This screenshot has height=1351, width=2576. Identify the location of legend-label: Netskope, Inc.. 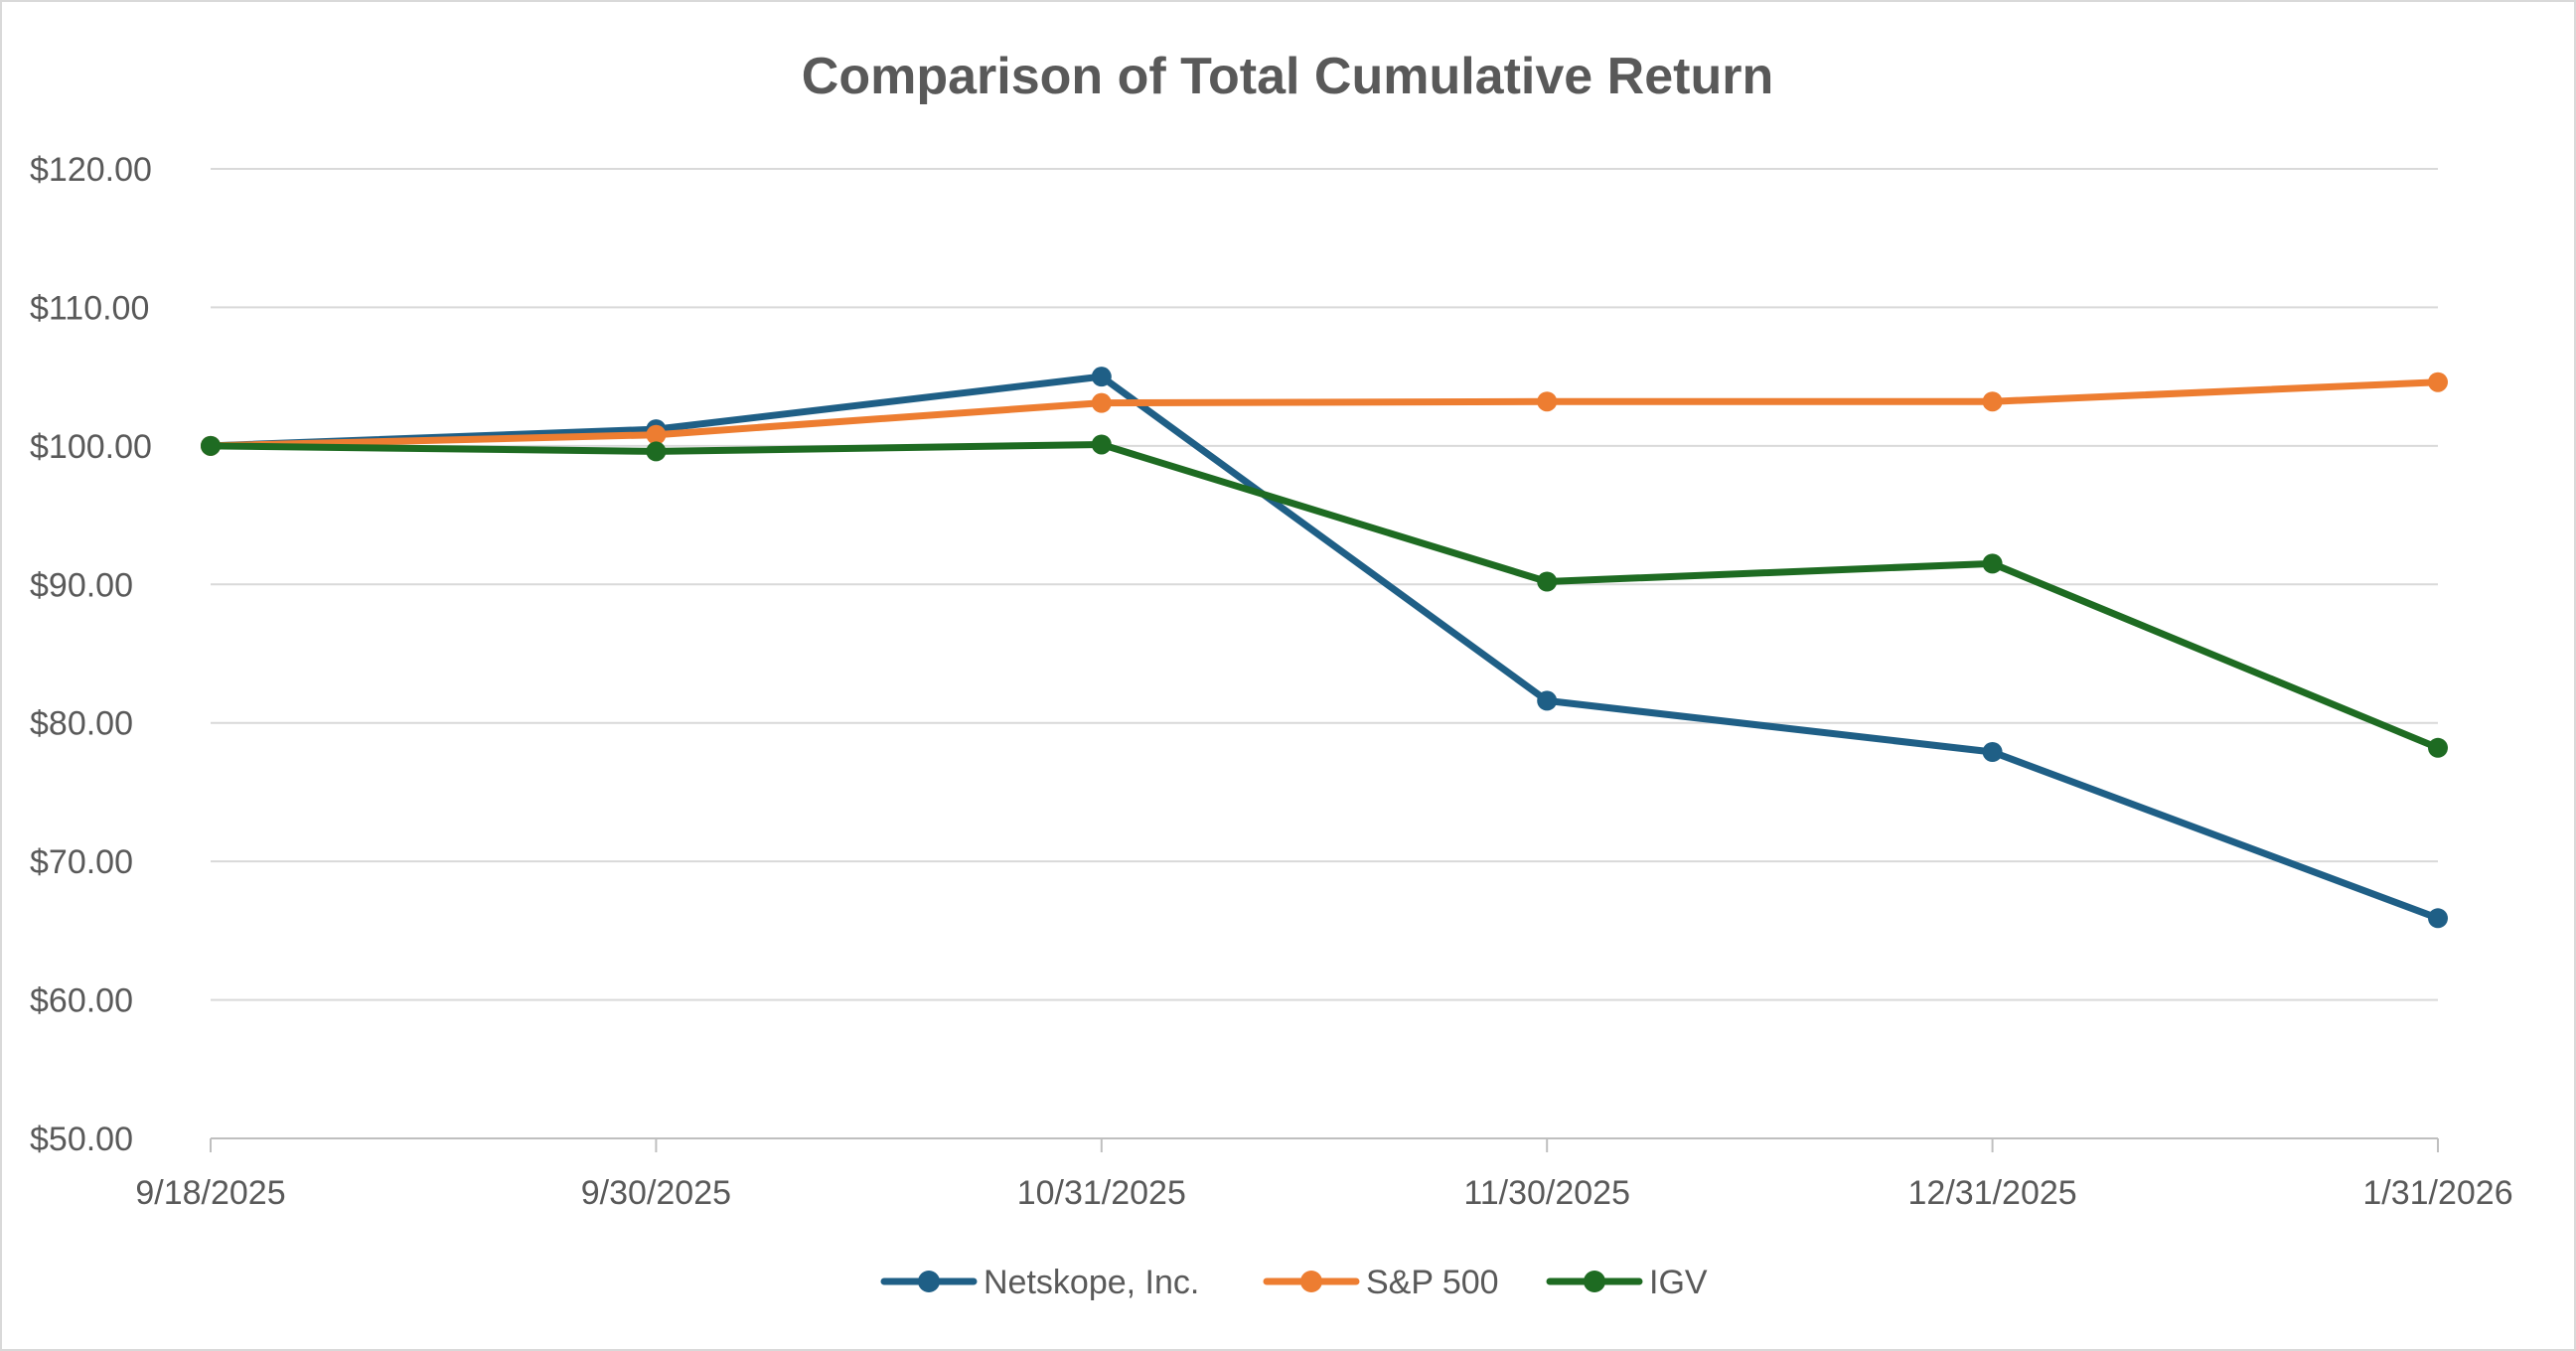
(1091, 1282).